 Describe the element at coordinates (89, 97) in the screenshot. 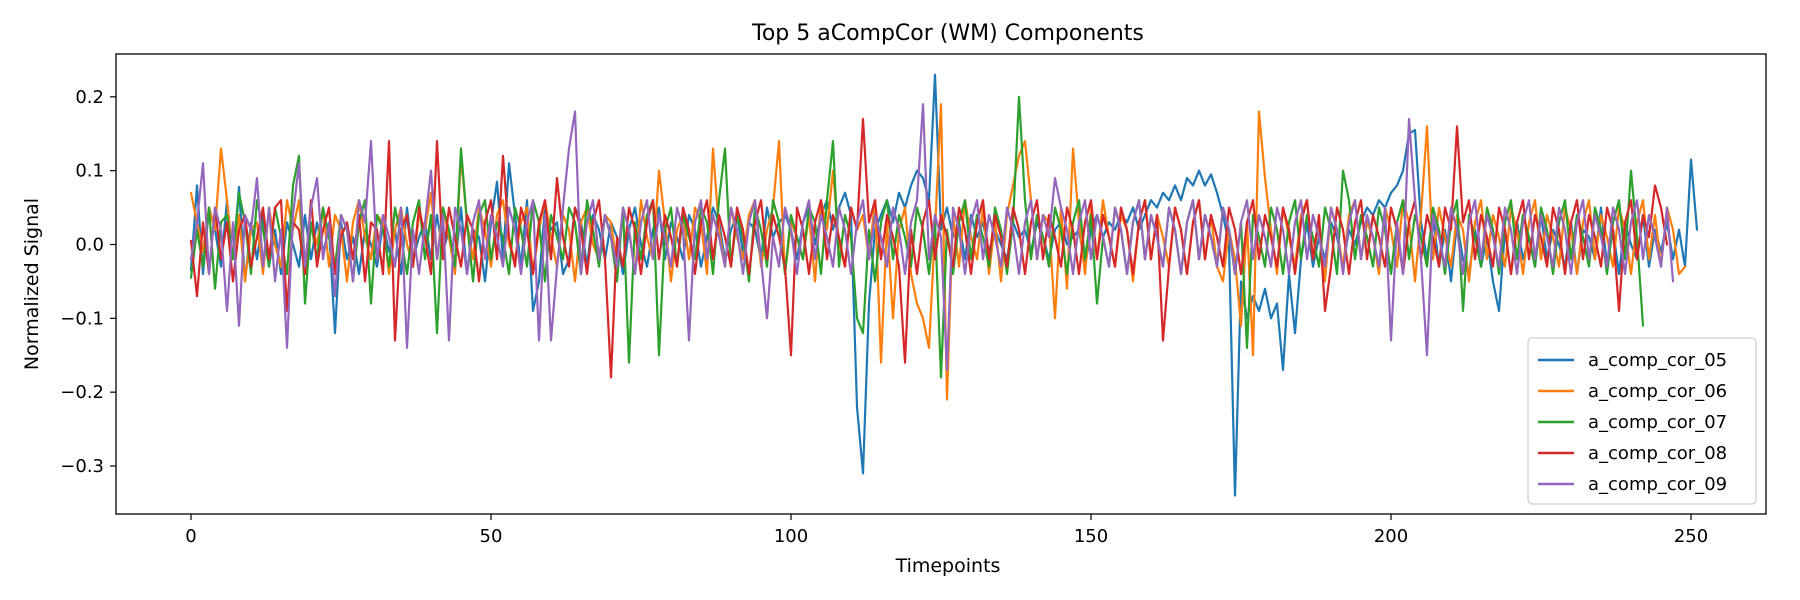

I see `y-tick-label: 0.2` at that location.